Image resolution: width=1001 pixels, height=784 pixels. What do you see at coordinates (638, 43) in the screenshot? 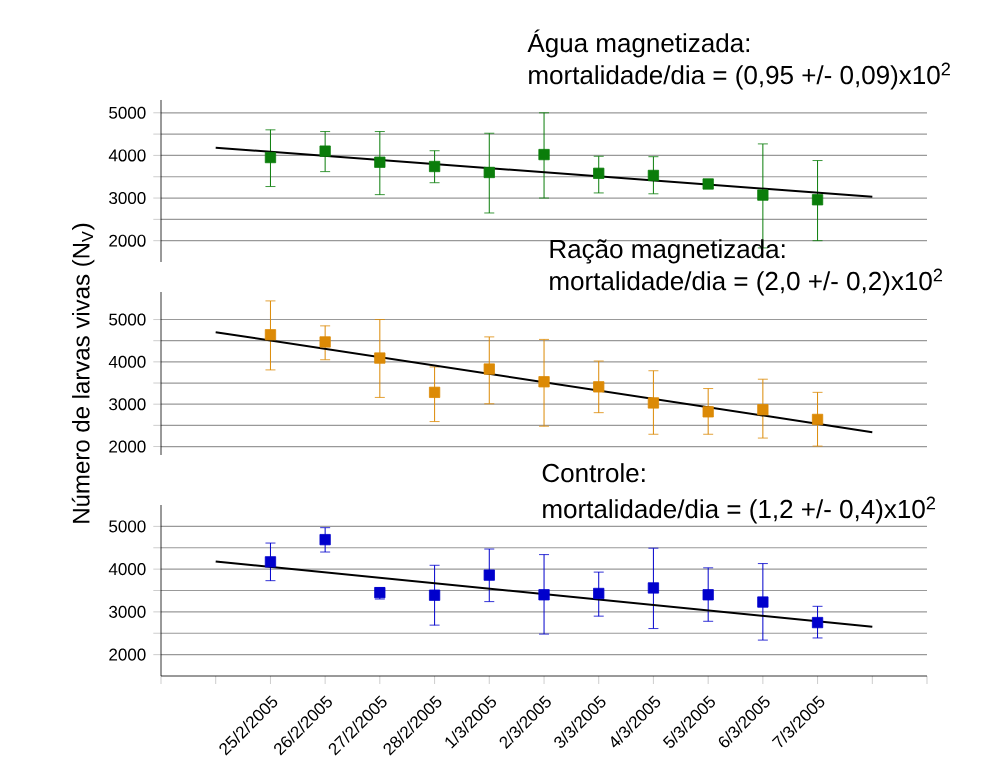
I see `chart-title: Água magnetizada:` at bounding box center [638, 43].